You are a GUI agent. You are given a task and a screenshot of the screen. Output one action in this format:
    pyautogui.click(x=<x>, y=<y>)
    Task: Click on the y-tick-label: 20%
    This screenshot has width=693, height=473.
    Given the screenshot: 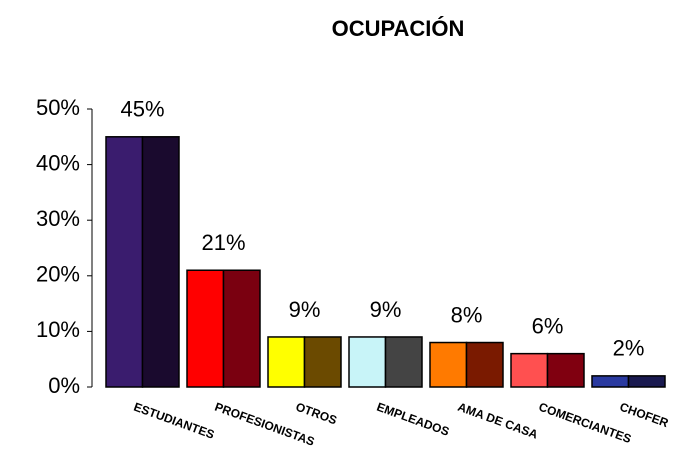 What is the action you would take?
    pyautogui.click(x=58, y=274)
    